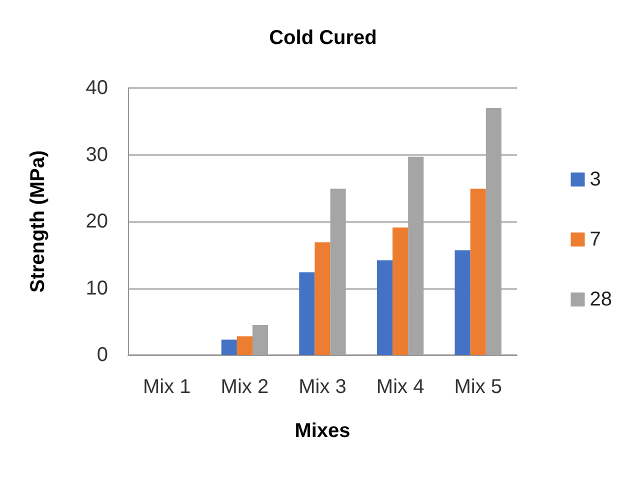 The image size is (635, 479). Describe the element at coordinates (38, 221) in the screenshot. I see `y-axis-title: Strength (MPa)` at that location.